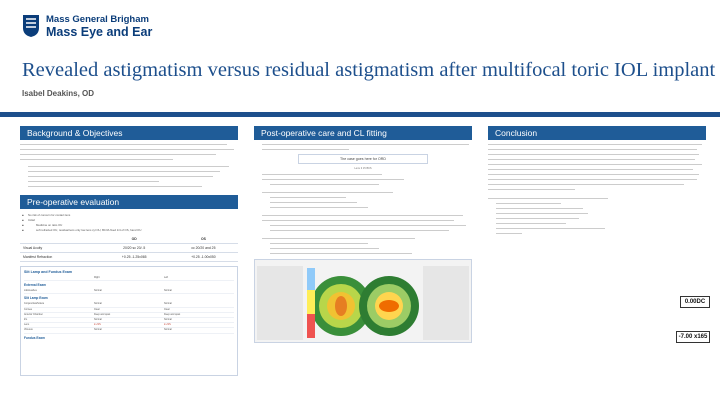 This screenshot has height=405, width=720. I want to click on table-row: Lids/Lashes Normal Normal, so click(129, 292).